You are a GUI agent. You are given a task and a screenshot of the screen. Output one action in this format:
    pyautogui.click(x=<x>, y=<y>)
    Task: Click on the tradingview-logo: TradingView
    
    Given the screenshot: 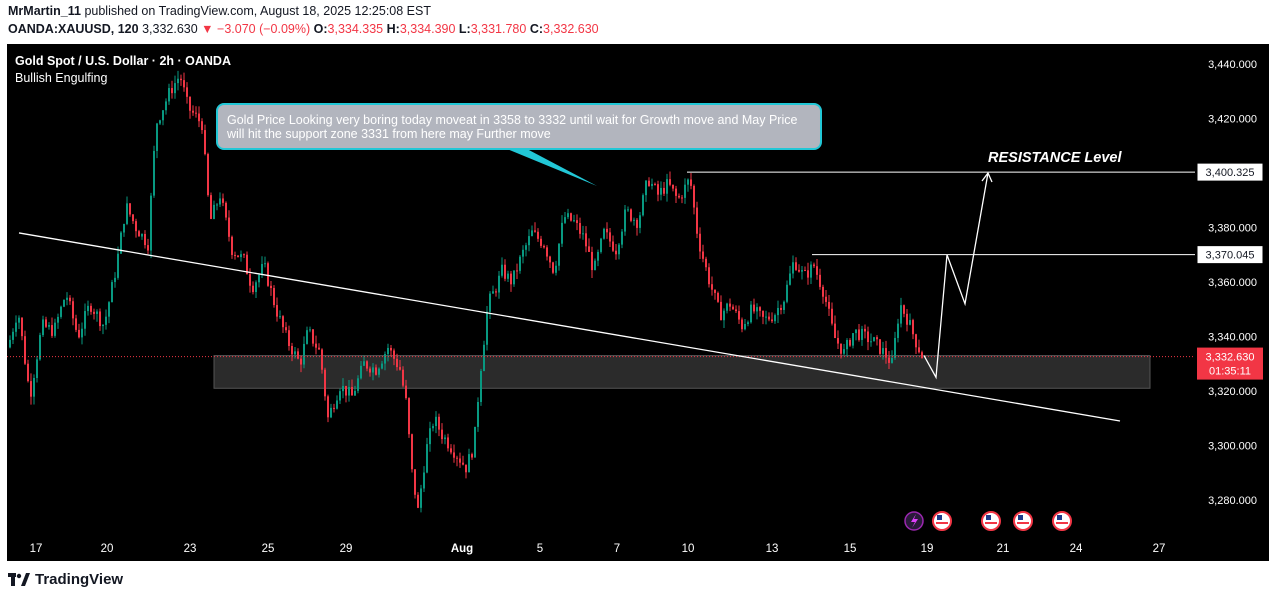 What is the action you would take?
    pyautogui.click(x=65, y=579)
    